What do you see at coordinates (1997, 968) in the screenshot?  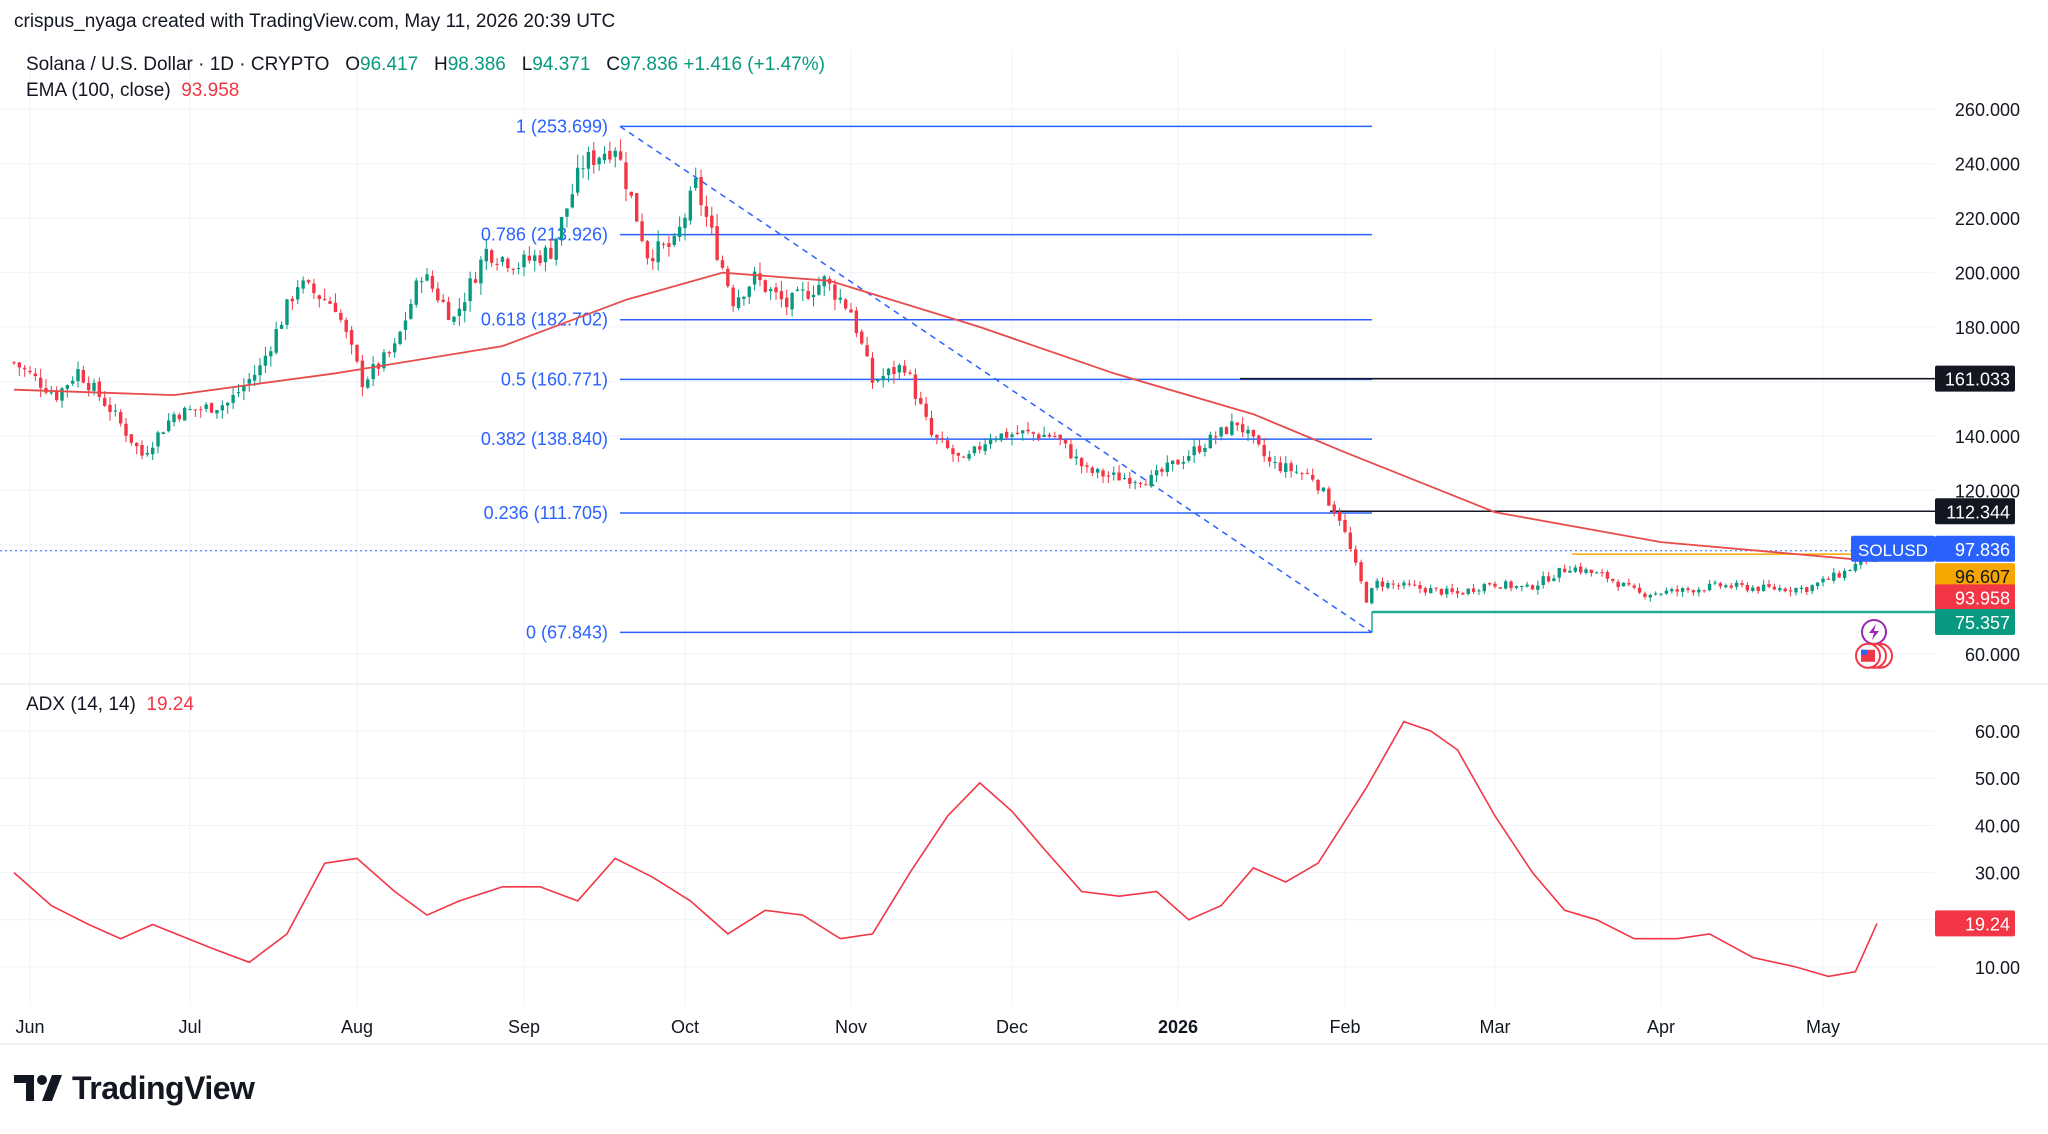 I see `adx-axis-tick: 10.00` at bounding box center [1997, 968].